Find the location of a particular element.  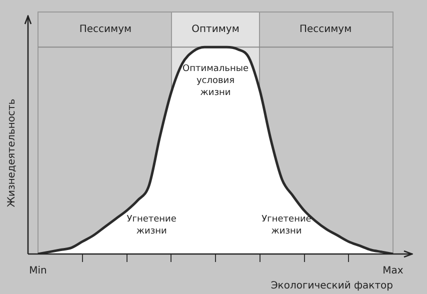

annotation: Оптимальные условия жизни is located at coordinates (215, 81).